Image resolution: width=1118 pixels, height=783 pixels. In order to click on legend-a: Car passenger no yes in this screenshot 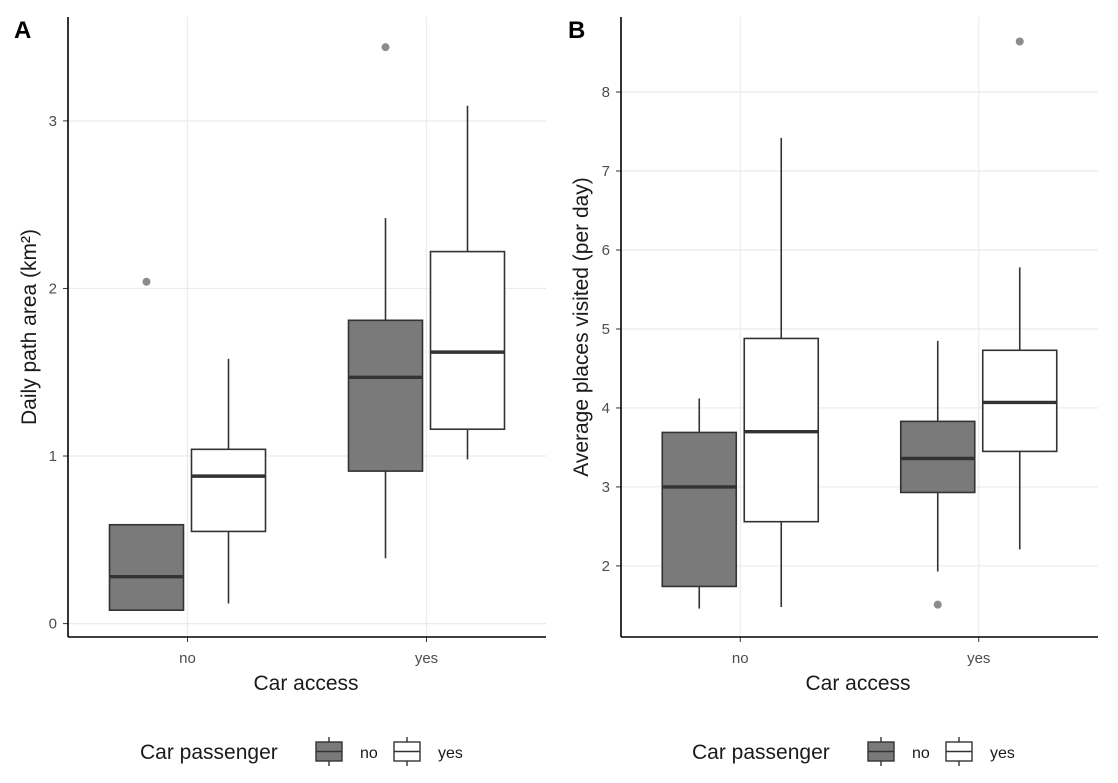, I will do `click(301, 751)`.